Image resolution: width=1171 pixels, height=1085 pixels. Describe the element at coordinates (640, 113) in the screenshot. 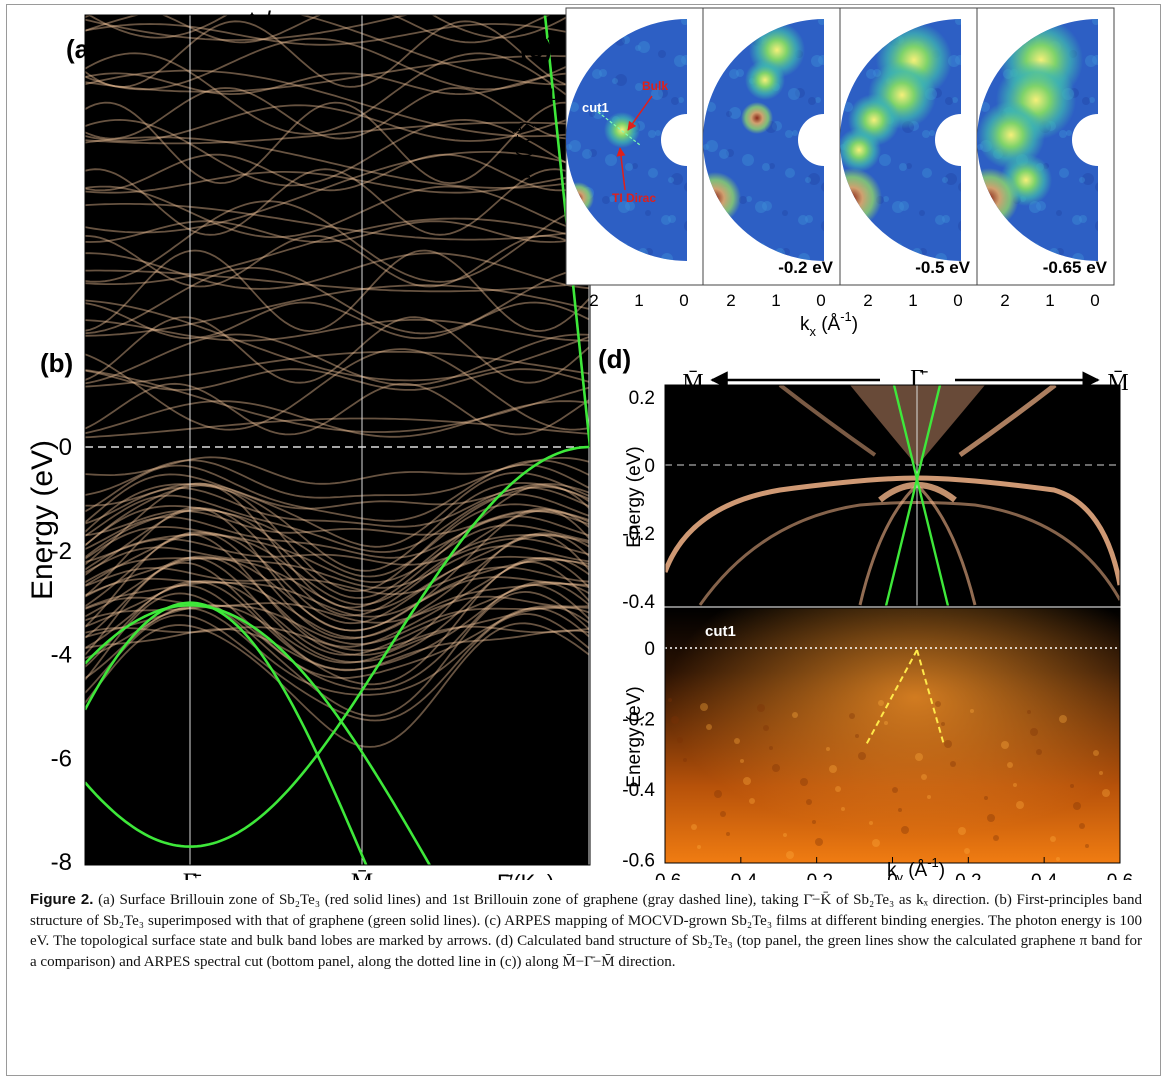

I see `map-arrow` at that location.